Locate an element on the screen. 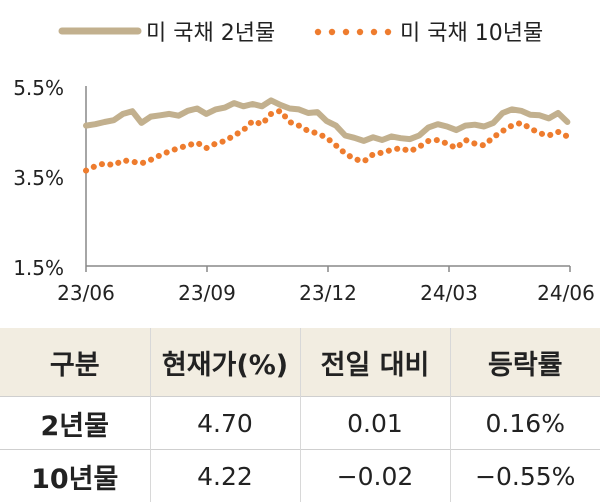 This screenshot has width=600, height=504. legend-swatch-10y is located at coordinates (353, 32).